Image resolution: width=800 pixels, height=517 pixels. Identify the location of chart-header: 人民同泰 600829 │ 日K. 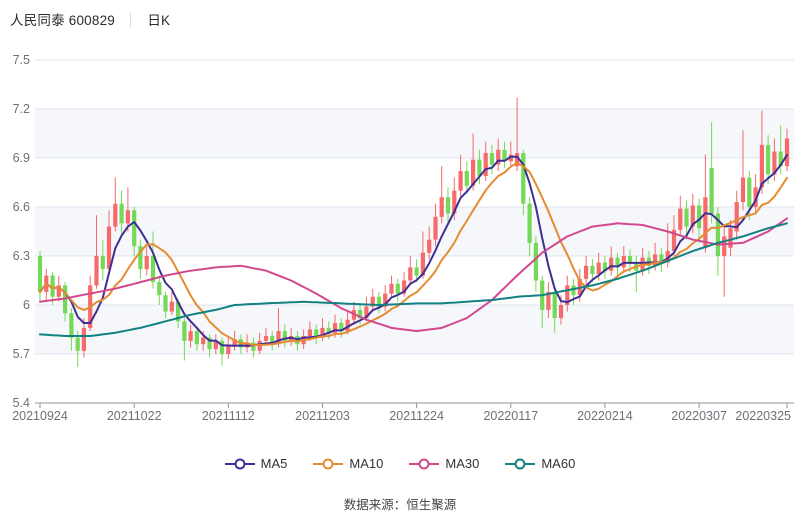
(90, 19).